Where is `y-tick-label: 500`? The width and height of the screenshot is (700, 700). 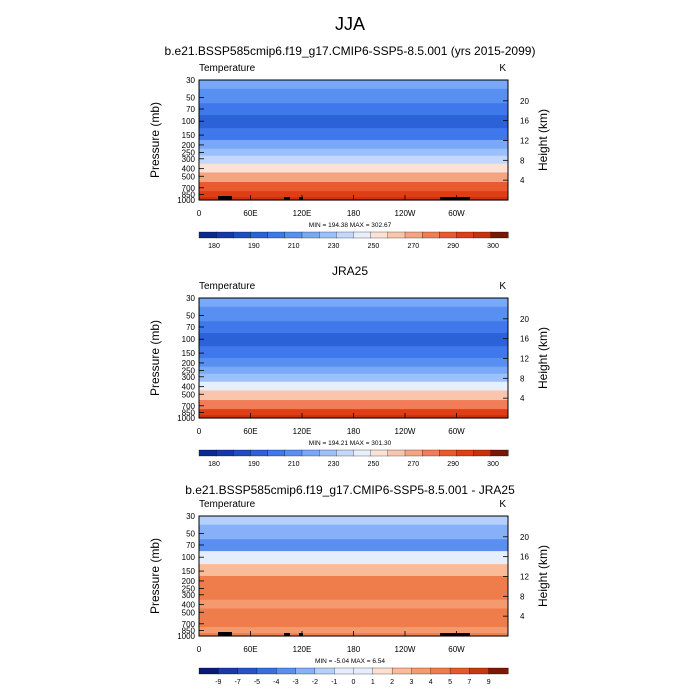 y-tick-label: 500 is located at coordinates (189, 394).